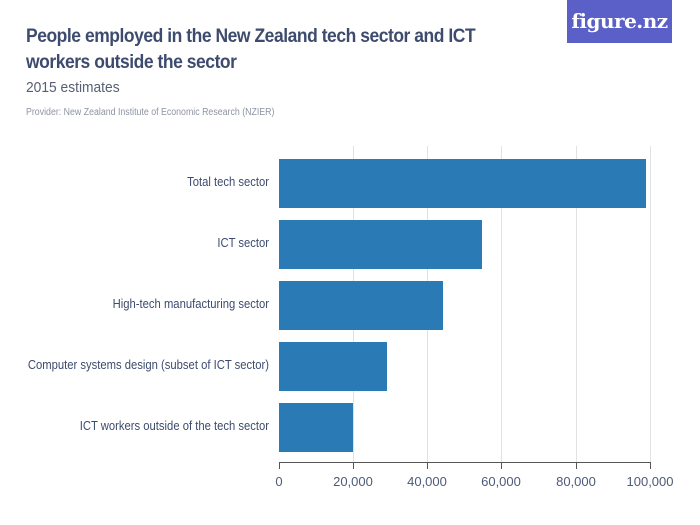 The image size is (700, 525). What do you see at coordinates (279, 481) in the screenshot?
I see `x-tick-label: 0` at bounding box center [279, 481].